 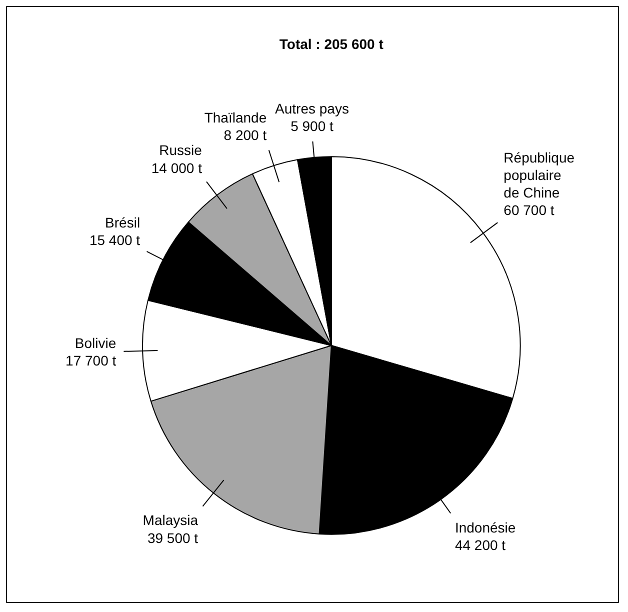 What do you see at coordinates (312, 126) in the screenshot?
I see `data-label: 5 900 t` at bounding box center [312, 126].